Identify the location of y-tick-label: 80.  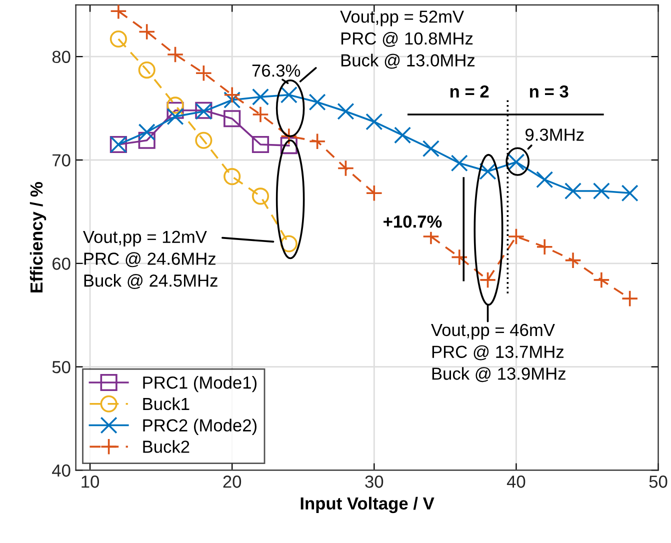
(61, 57).